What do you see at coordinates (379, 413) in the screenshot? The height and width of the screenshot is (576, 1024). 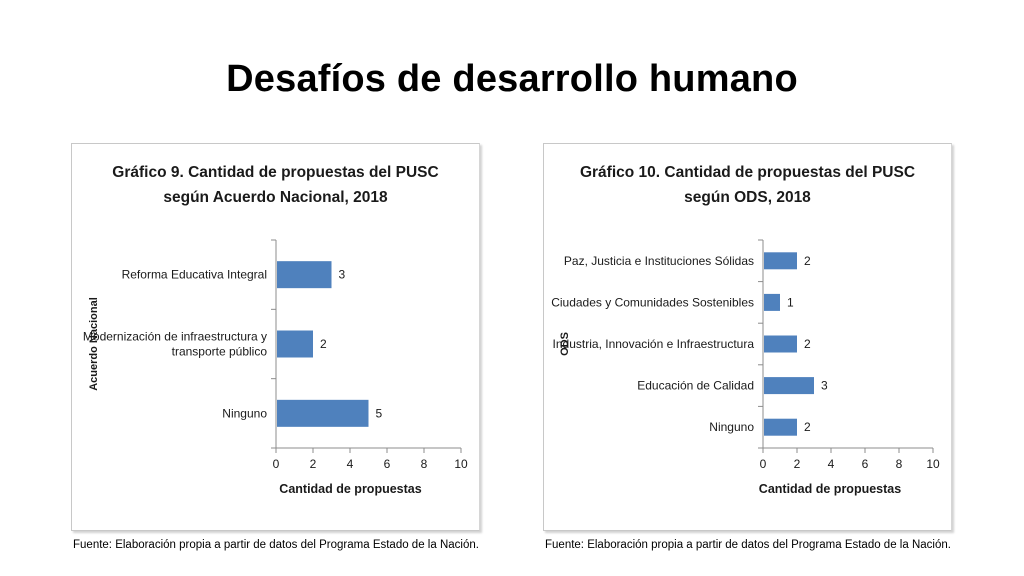 I see `data-label: 5` at bounding box center [379, 413].